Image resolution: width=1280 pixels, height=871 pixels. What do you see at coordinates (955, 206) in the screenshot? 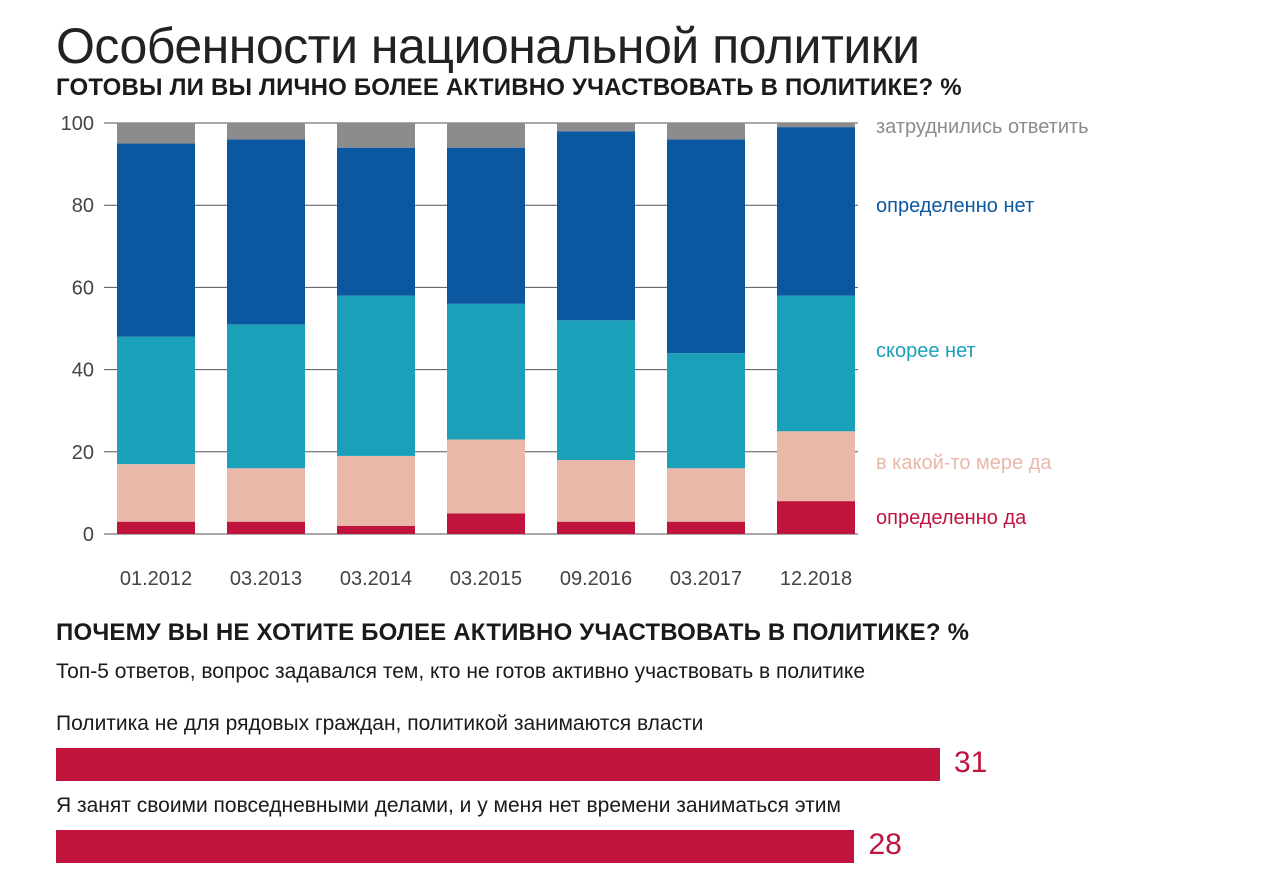
I see `legend-label: определенно нет` at bounding box center [955, 206].